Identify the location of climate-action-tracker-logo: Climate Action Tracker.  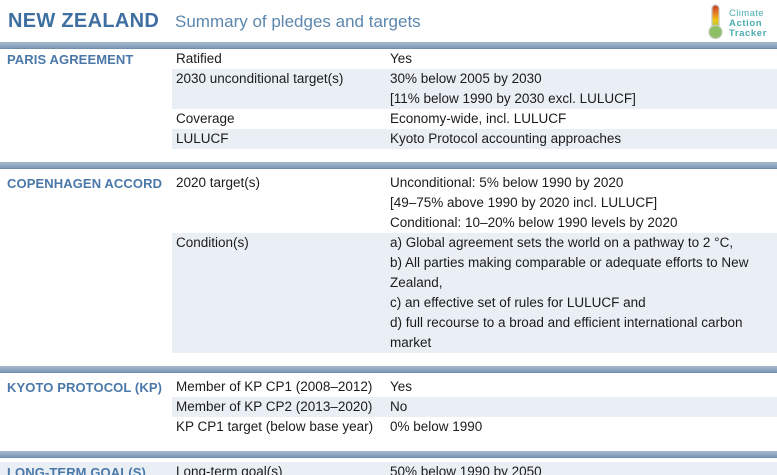
(736, 24).